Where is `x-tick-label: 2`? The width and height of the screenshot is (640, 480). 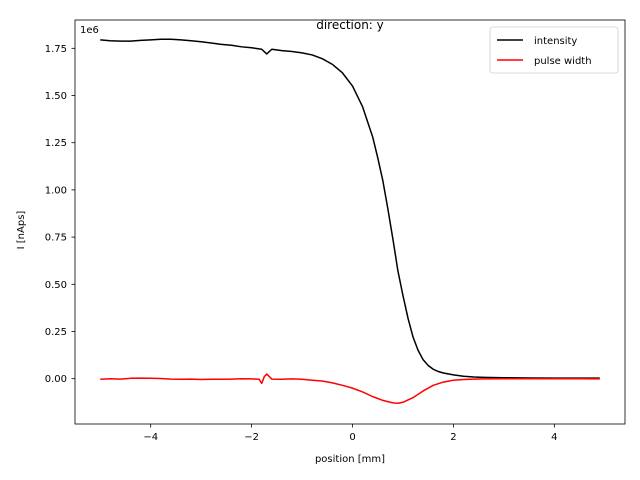
x-tick-label: 2 is located at coordinates (453, 437).